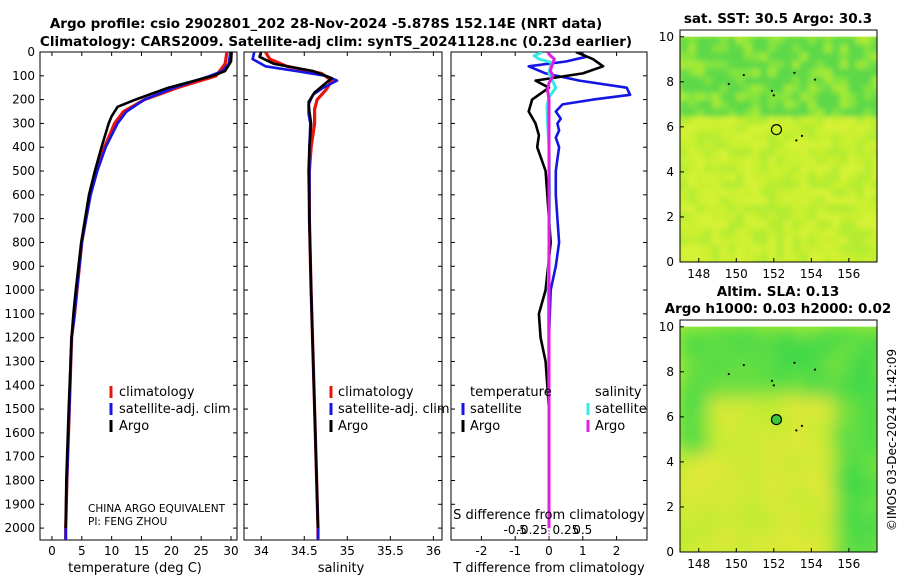 This screenshot has width=900, height=580. I want to click on no-data-area, so click(778, 33).